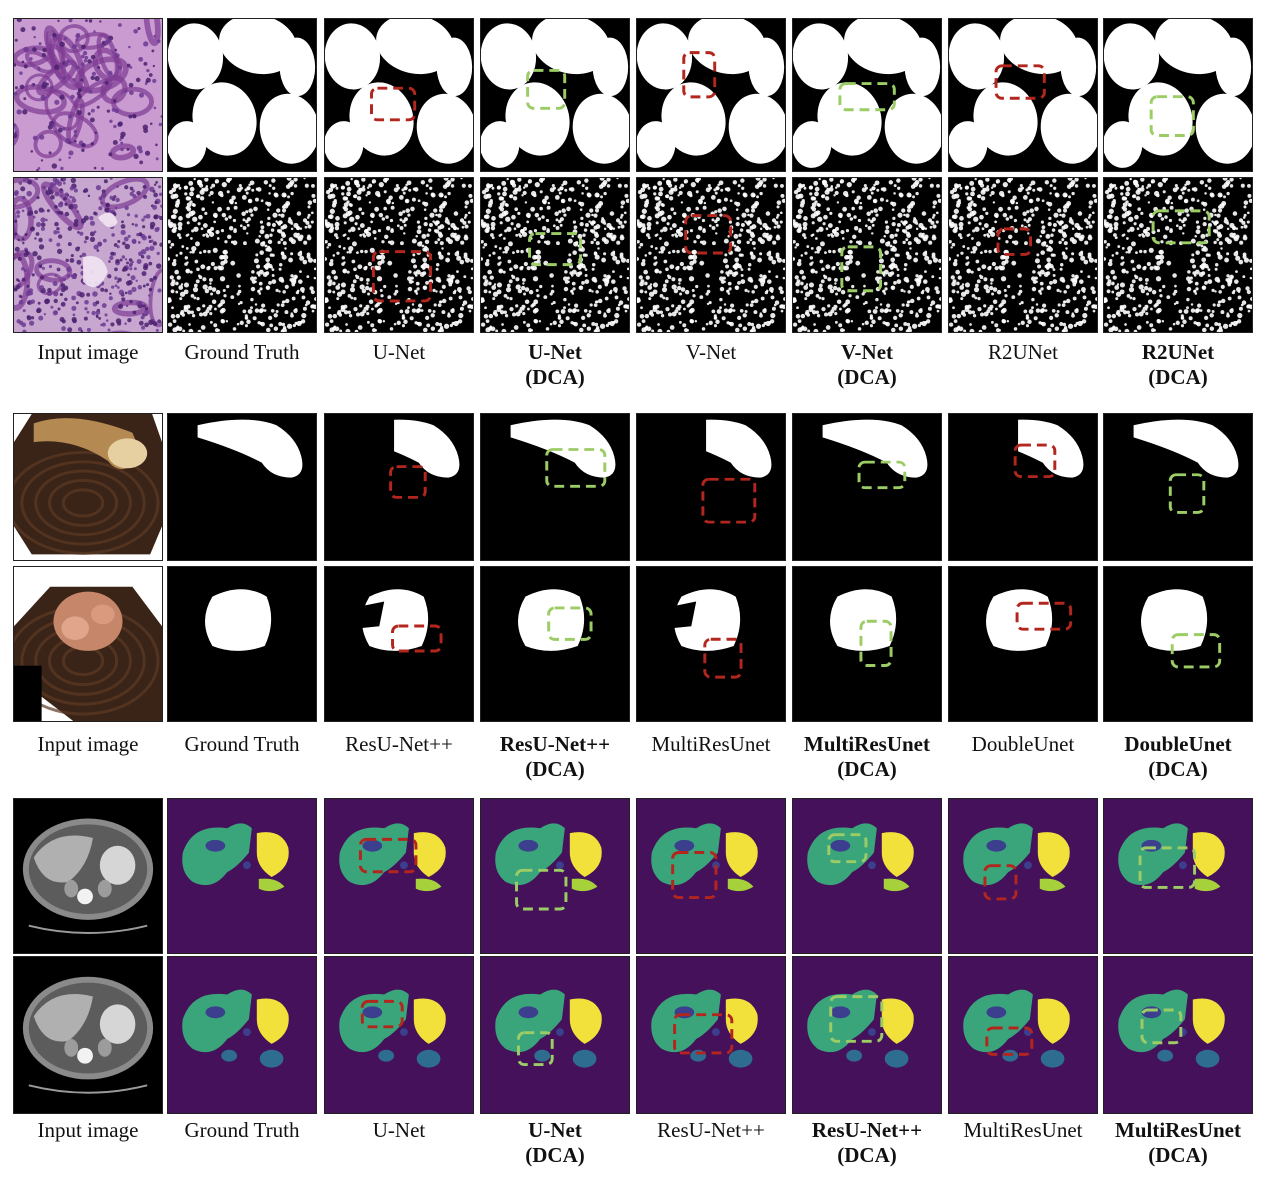 This screenshot has width=1278, height=1186. I want to click on caption-line-1: Input image, so click(88, 352).